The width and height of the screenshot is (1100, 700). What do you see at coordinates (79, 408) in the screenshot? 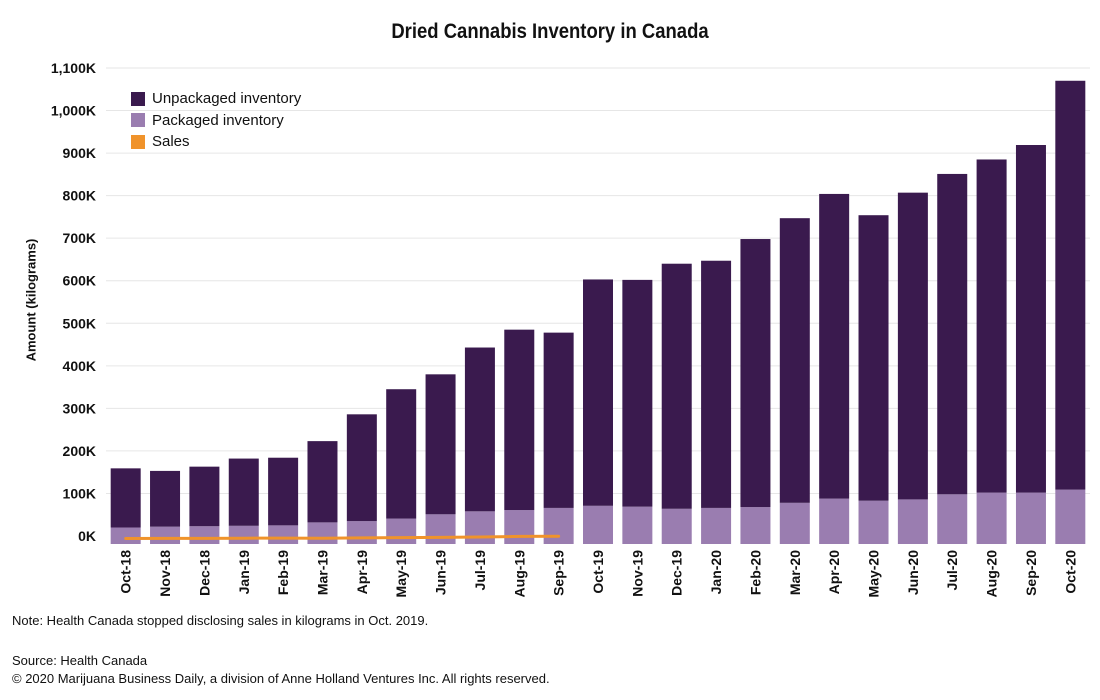
I see `y-tick-label: 300K` at bounding box center [79, 408].